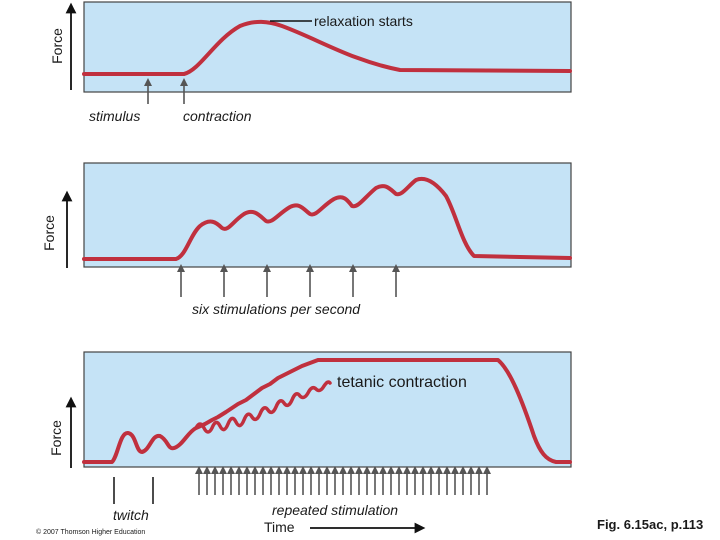 The width and height of the screenshot is (720, 540). Describe the element at coordinates (114, 116) in the screenshot. I see `panel-a-stimulus-label: stimulus` at that location.